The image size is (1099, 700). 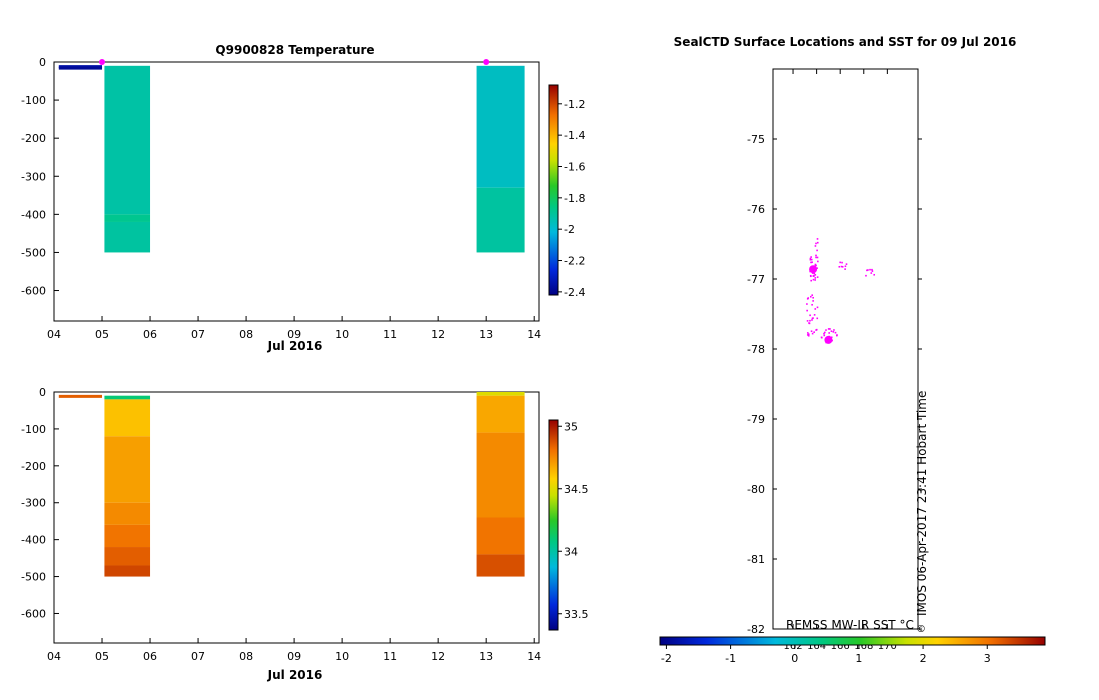 What do you see at coordinates (291, 484) in the screenshot?
I see `salinity-cells` at bounding box center [291, 484].